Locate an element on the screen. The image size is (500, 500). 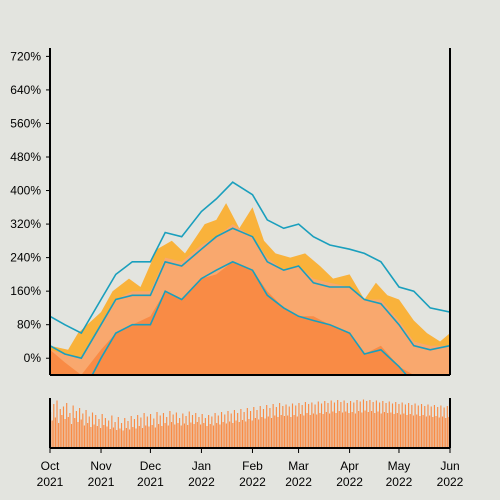
x-tick-month: Nov is located at coordinates (100, 466).